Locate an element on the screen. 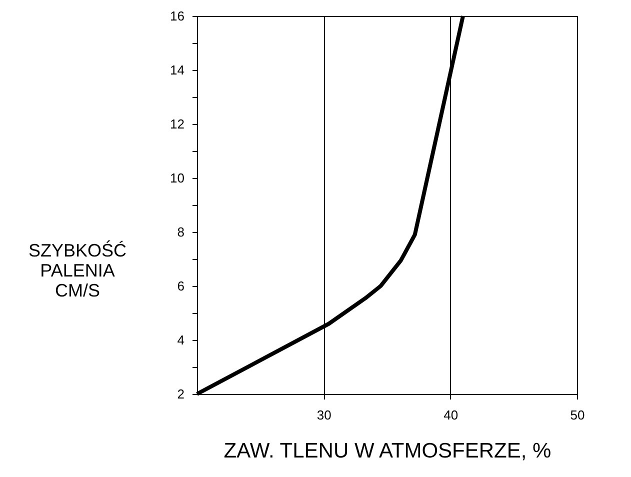 The height and width of the screenshot is (477, 631). y-tick-label: 2 is located at coordinates (180, 394).